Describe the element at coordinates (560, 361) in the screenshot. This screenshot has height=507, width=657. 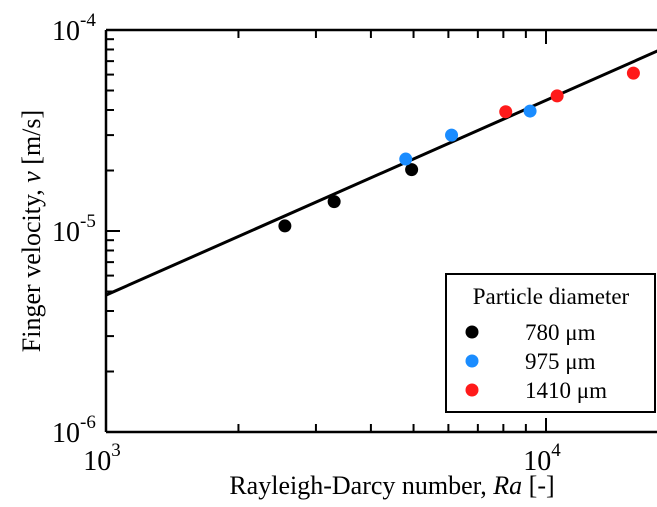
I see `legend-label: 975 μm` at that location.